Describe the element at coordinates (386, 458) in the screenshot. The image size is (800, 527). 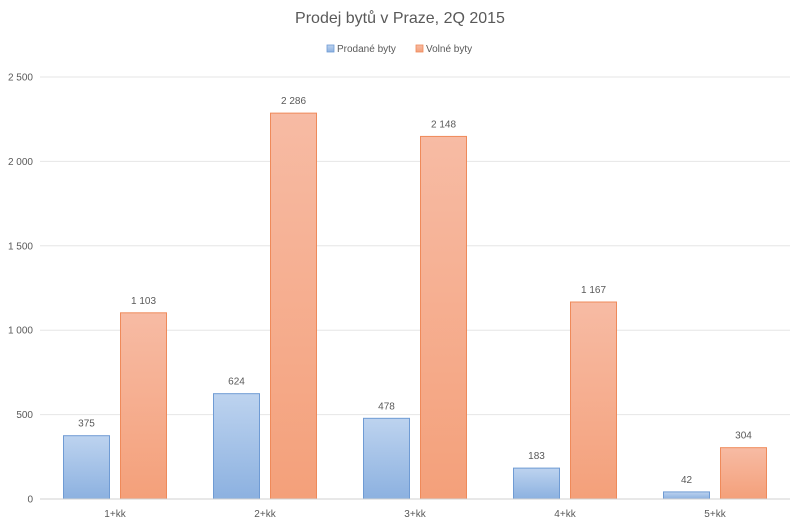
I see `bar-prodane-3+kk` at that location.